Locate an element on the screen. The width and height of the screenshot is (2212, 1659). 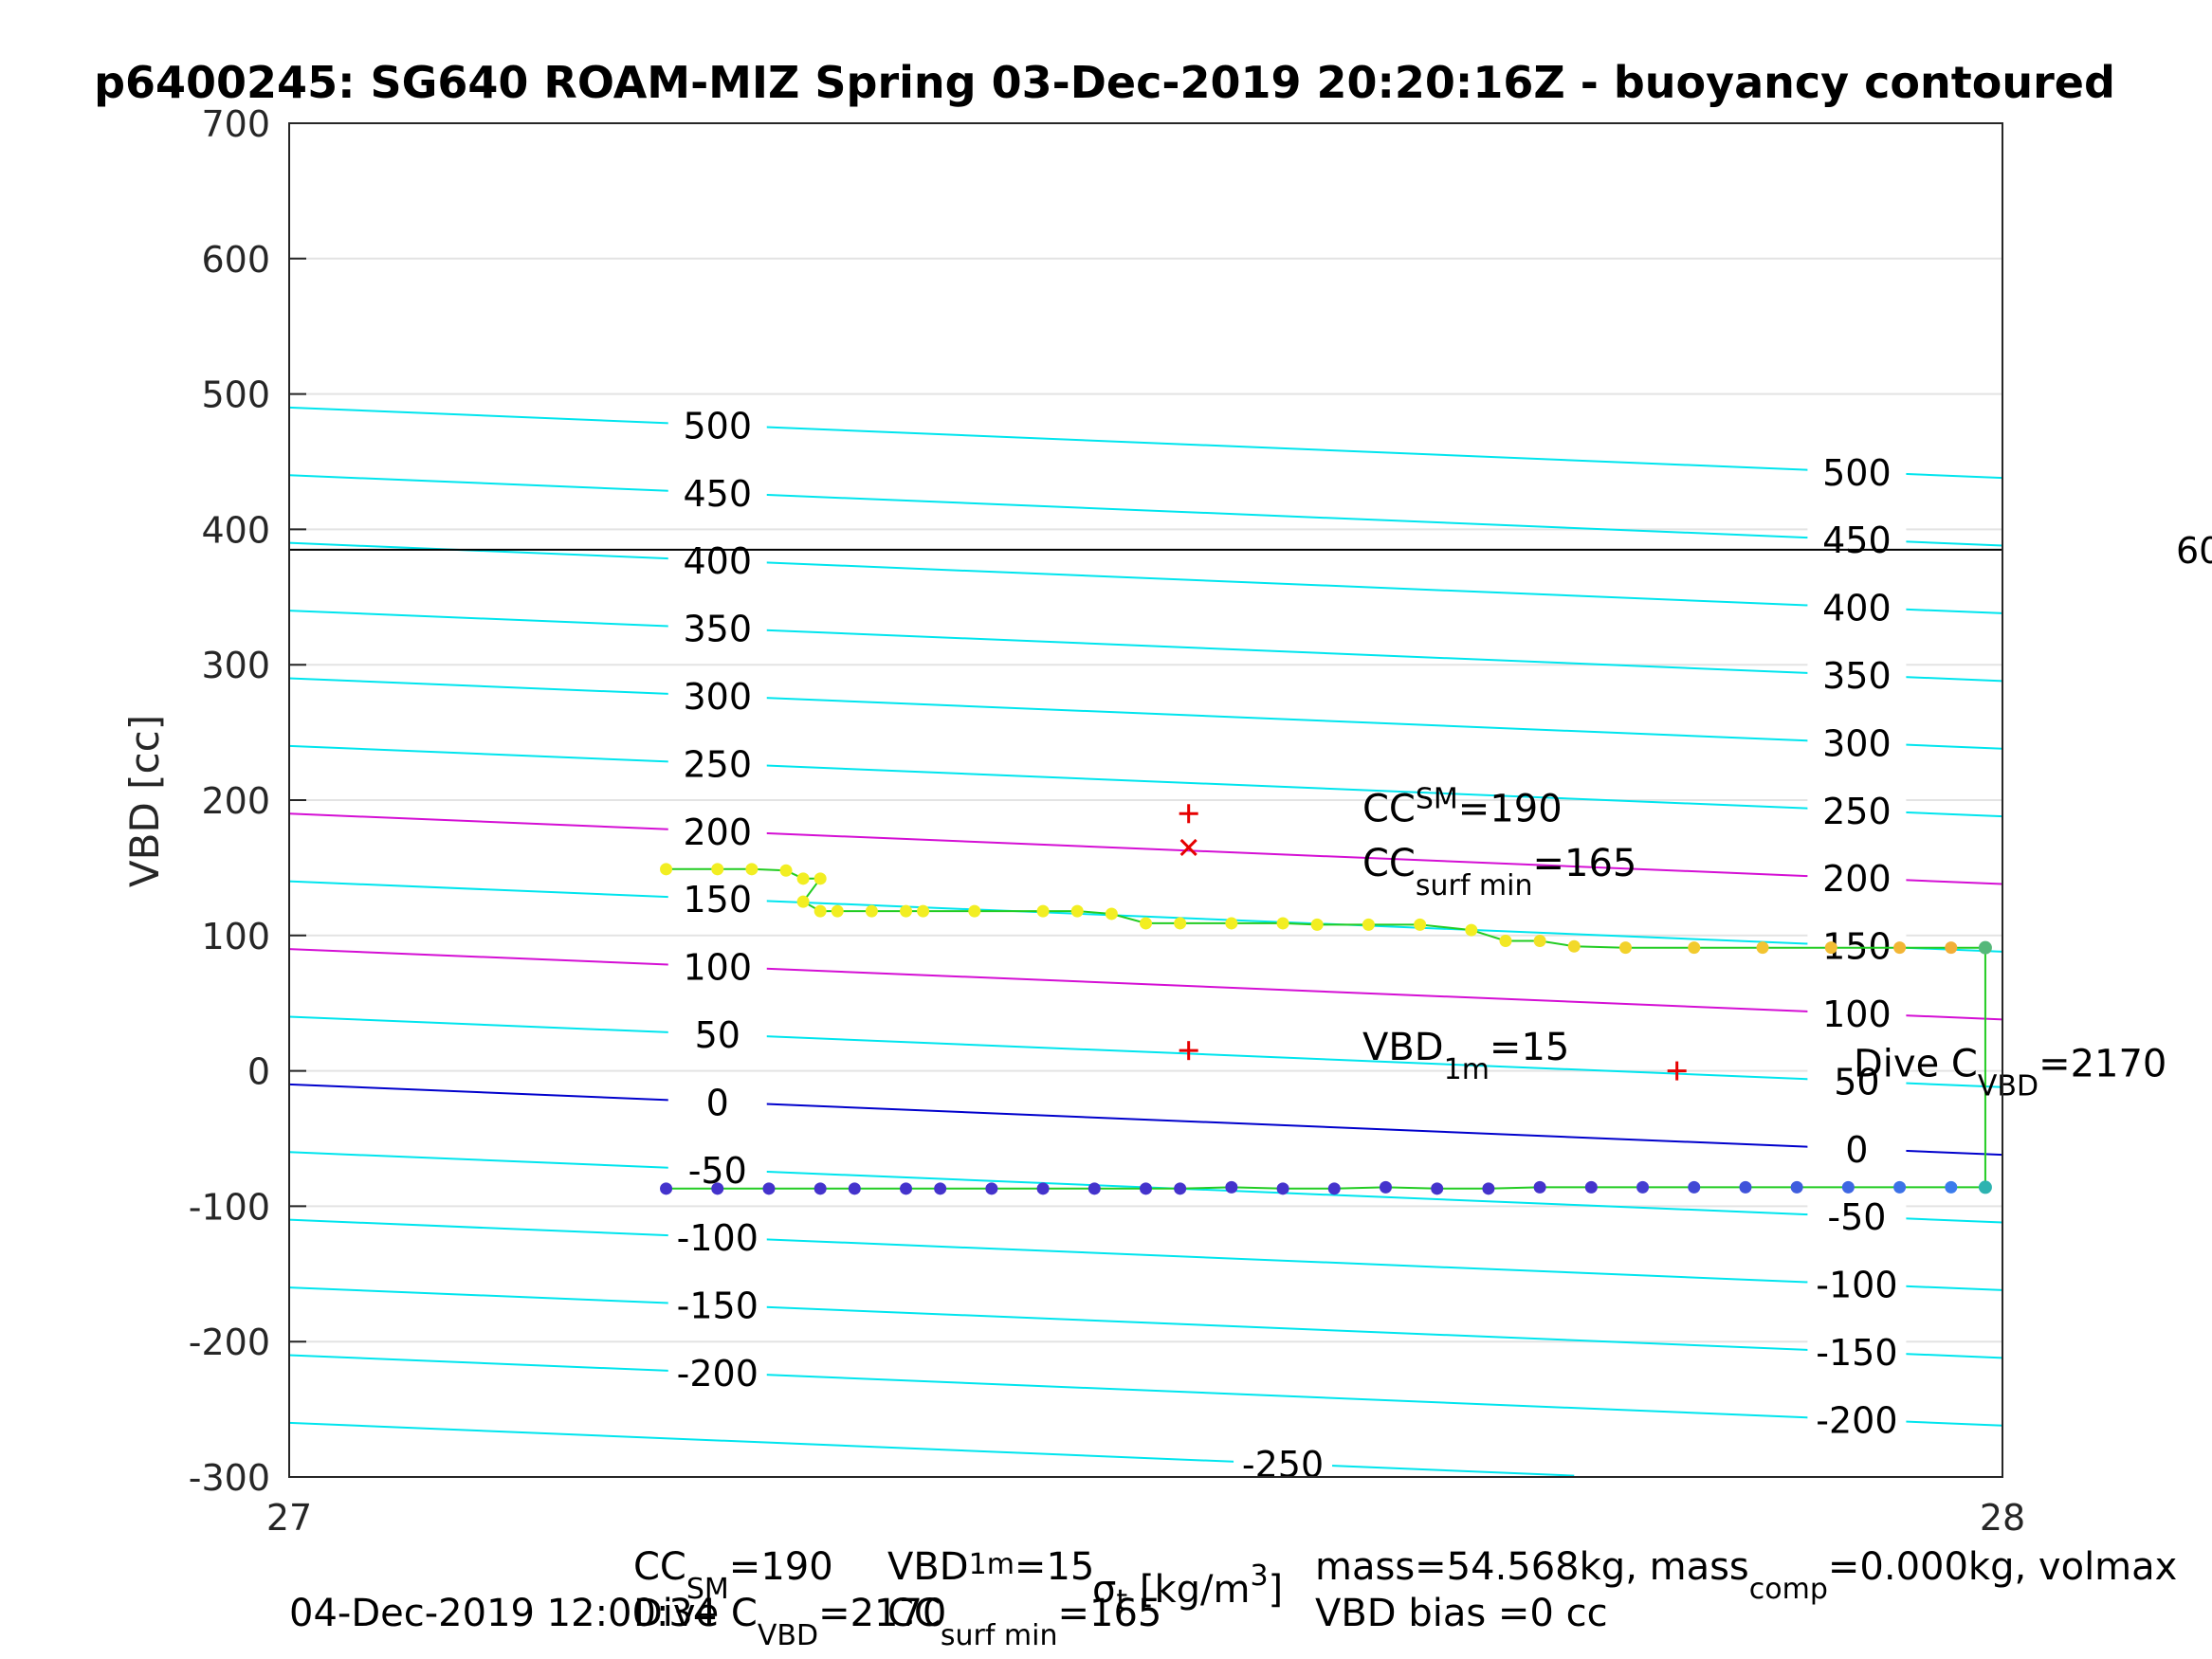
y-tick-label: -300 is located at coordinates (229, 1478).